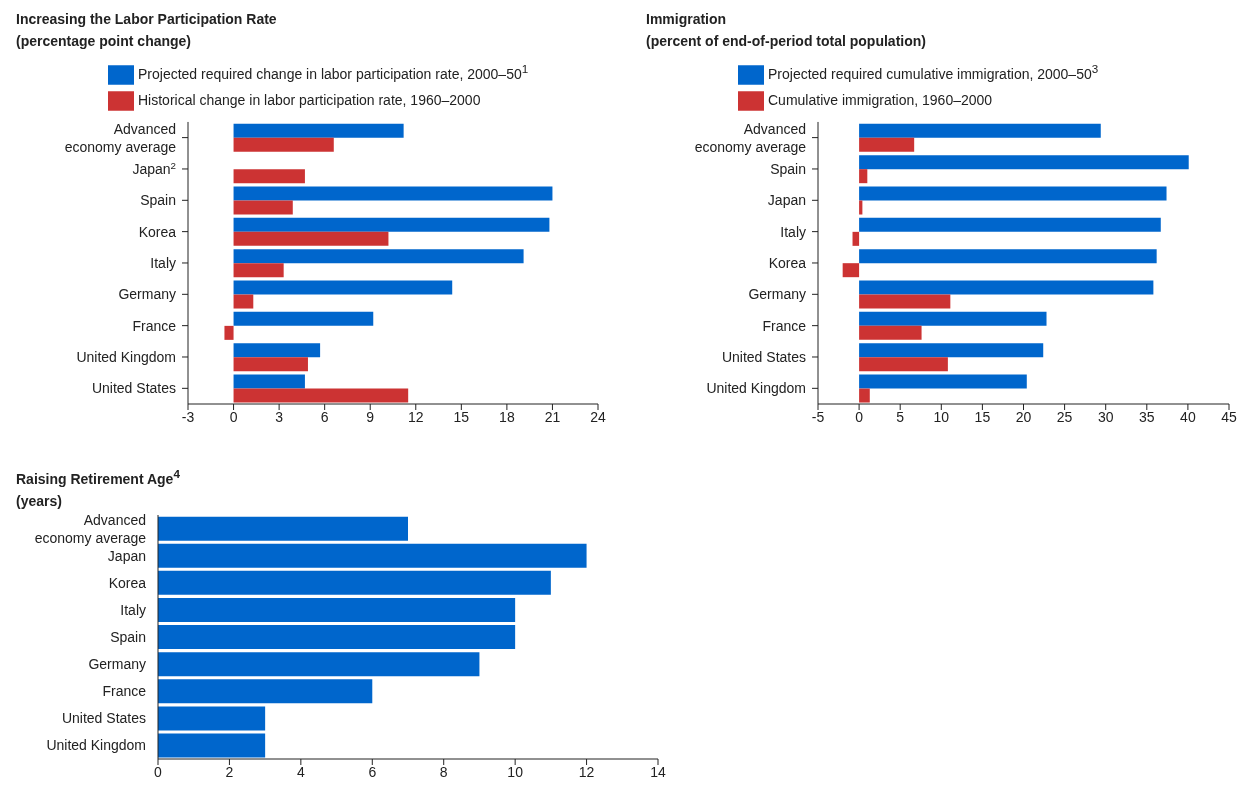 This screenshot has height=793, width=1241. What do you see at coordinates (443, 771) in the screenshot?
I see `x-tick-label: 8` at bounding box center [443, 771].